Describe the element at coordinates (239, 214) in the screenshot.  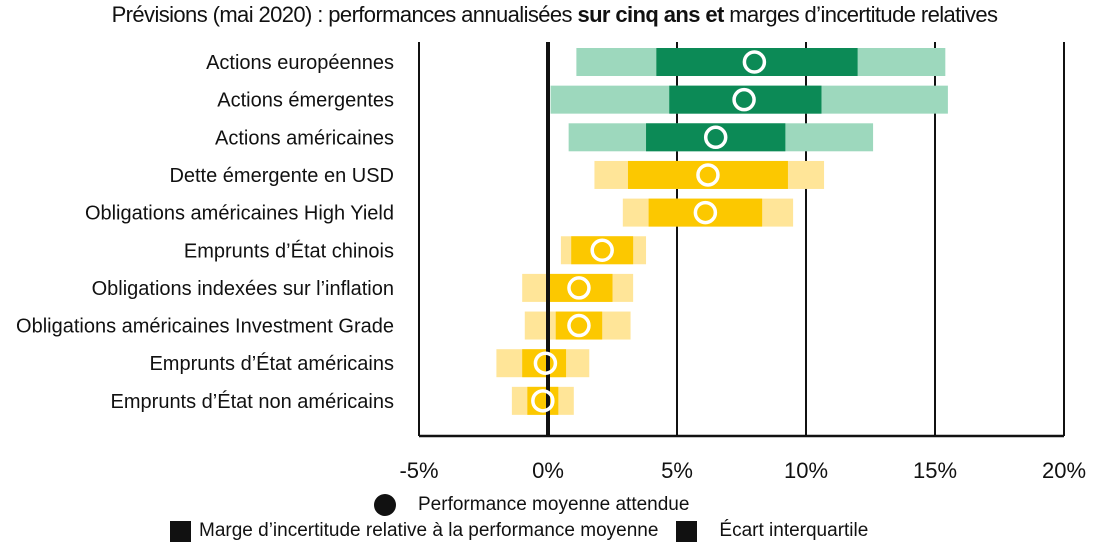
I see `category-label: Obligations américaines High Yield` at that location.